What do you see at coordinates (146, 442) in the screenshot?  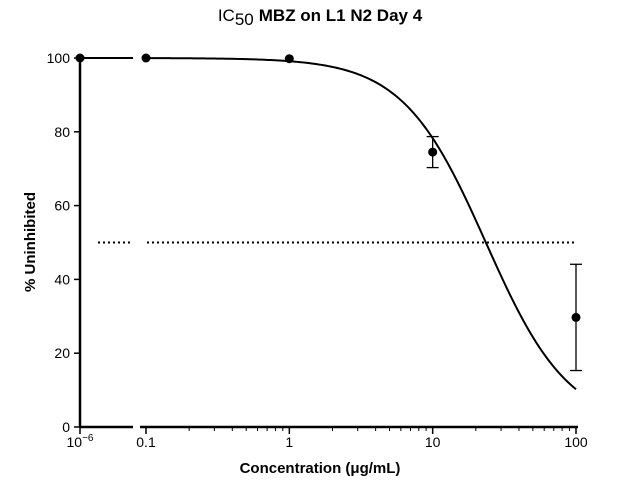 I see `x-tick-label: 0.1` at bounding box center [146, 442].